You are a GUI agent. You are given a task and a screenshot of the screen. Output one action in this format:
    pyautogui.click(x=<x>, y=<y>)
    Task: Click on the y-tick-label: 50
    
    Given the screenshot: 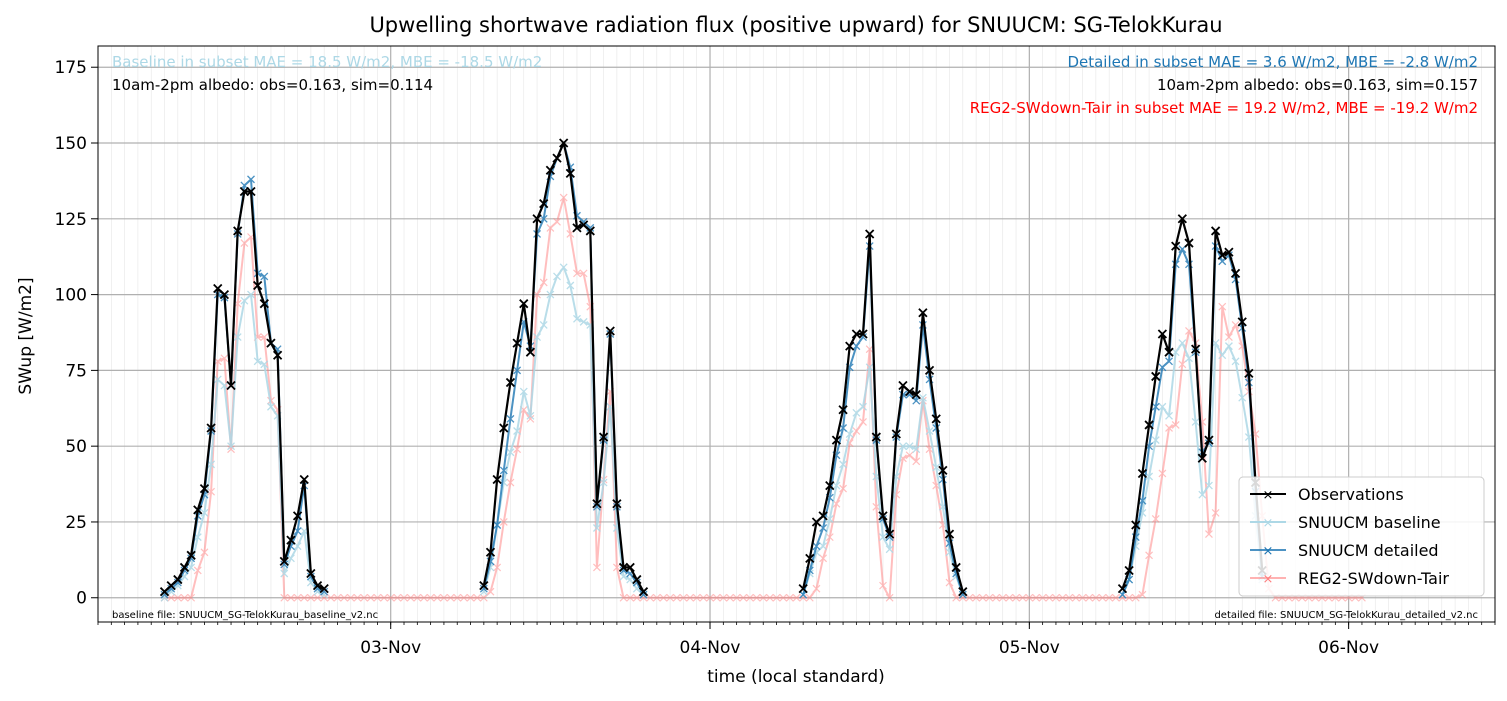 What is the action you would take?
    pyautogui.click(x=76, y=447)
    